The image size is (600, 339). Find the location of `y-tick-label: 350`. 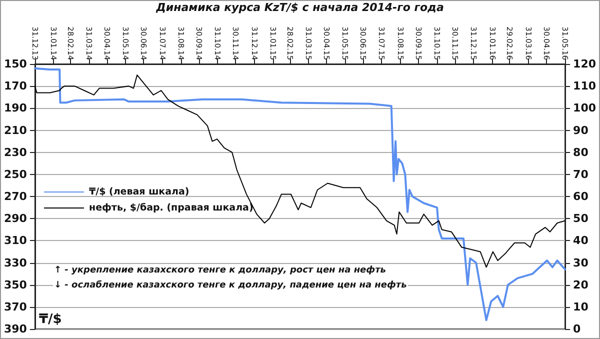

y-tick-label: 350 is located at coordinates (16, 285).